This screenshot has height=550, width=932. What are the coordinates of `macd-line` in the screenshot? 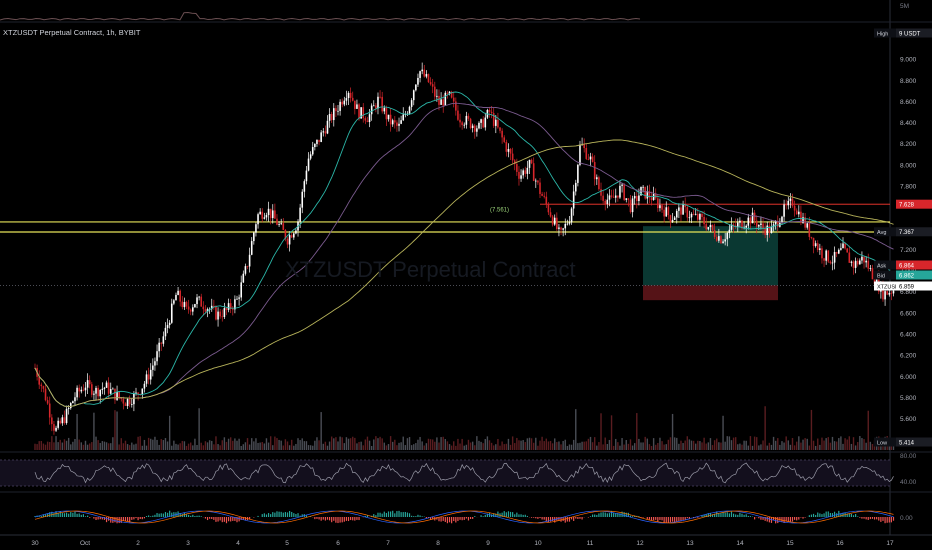 It's located at (464, 517).